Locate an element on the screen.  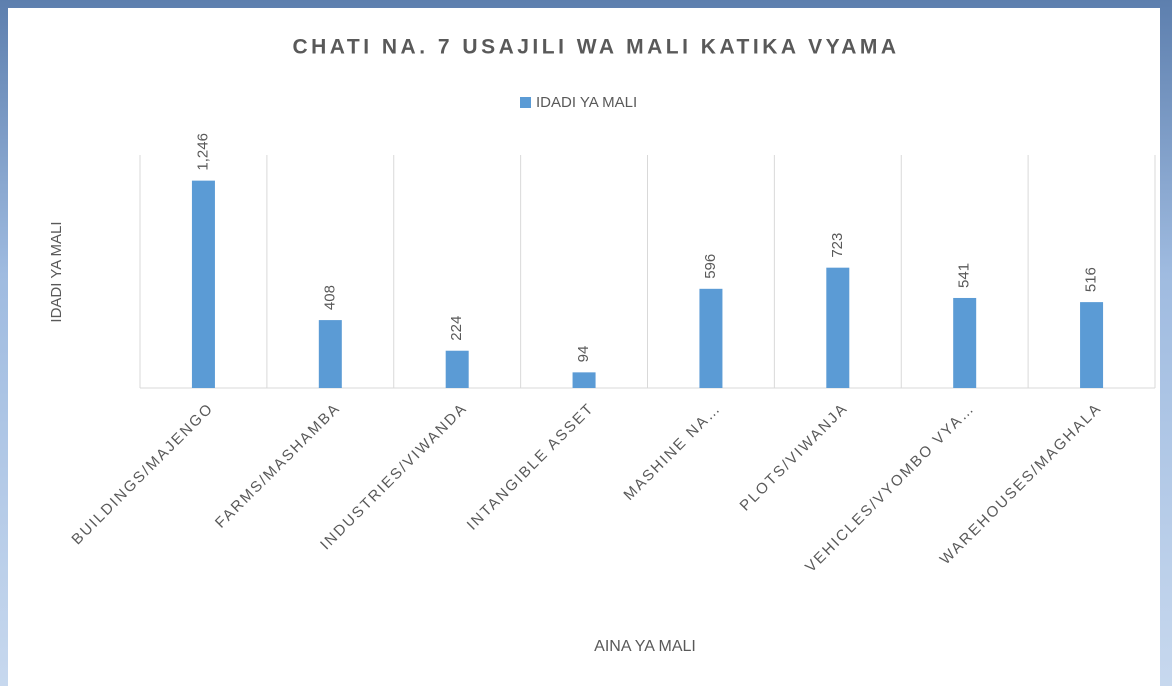
data-label: 541 is located at coordinates (964, 275).